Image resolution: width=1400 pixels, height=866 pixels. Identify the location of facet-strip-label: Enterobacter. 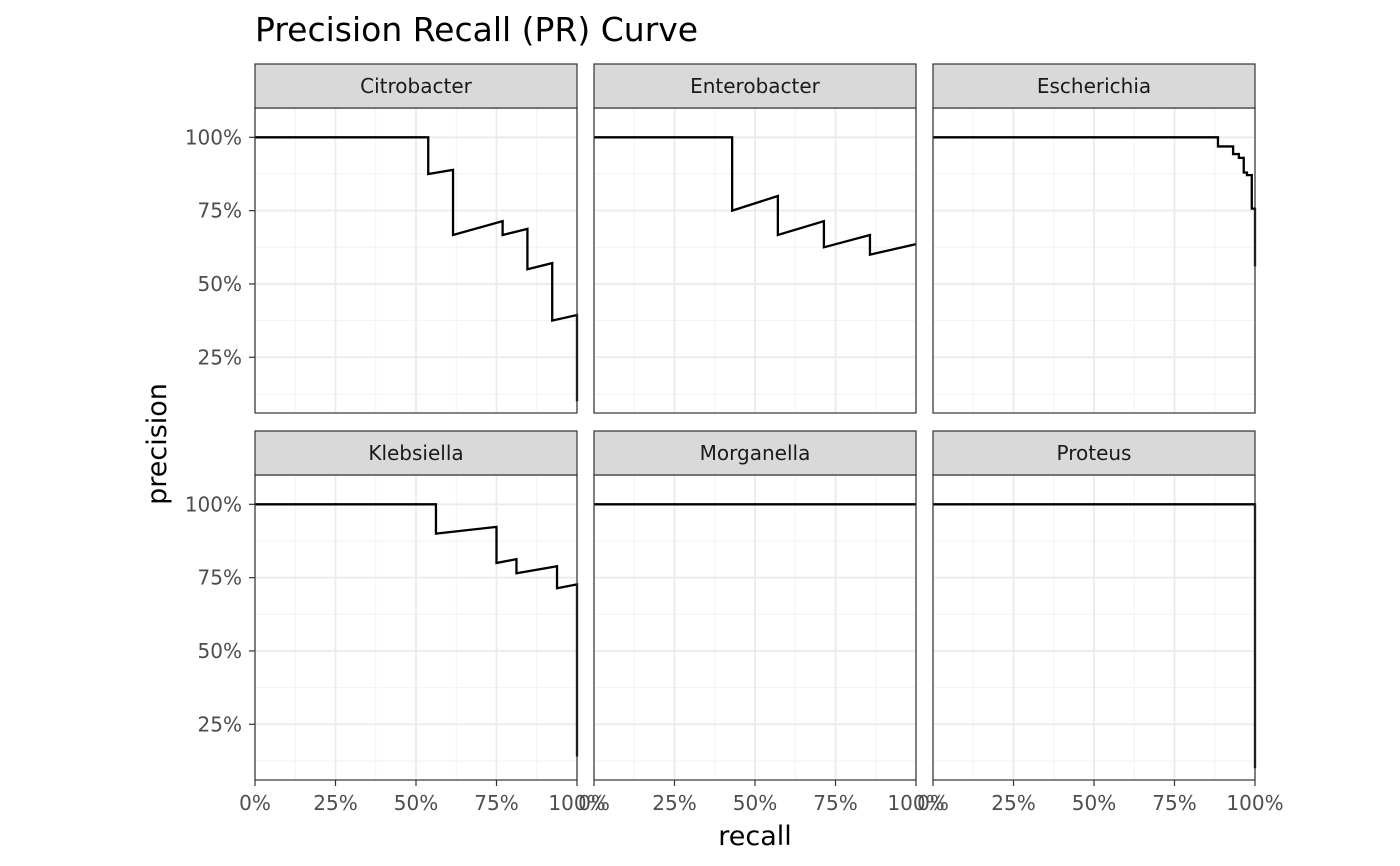
(755, 86).